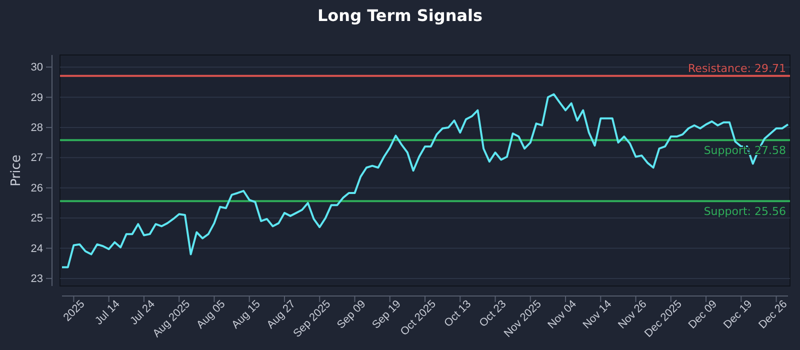 Image resolution: width=800 pixels, height=350 pixels. I want to click on y-axis-title: Price, so click(16, 170).